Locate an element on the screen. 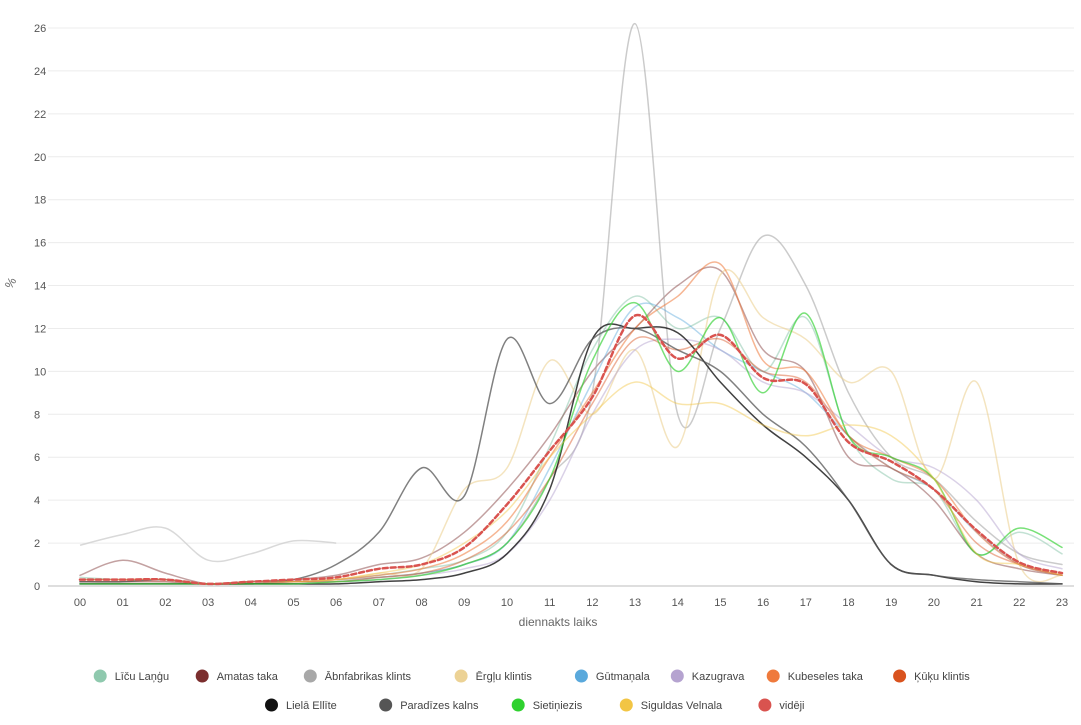 The image size is (1081, 725). y-tick-label: 2 is located at coordinates (37, 544).